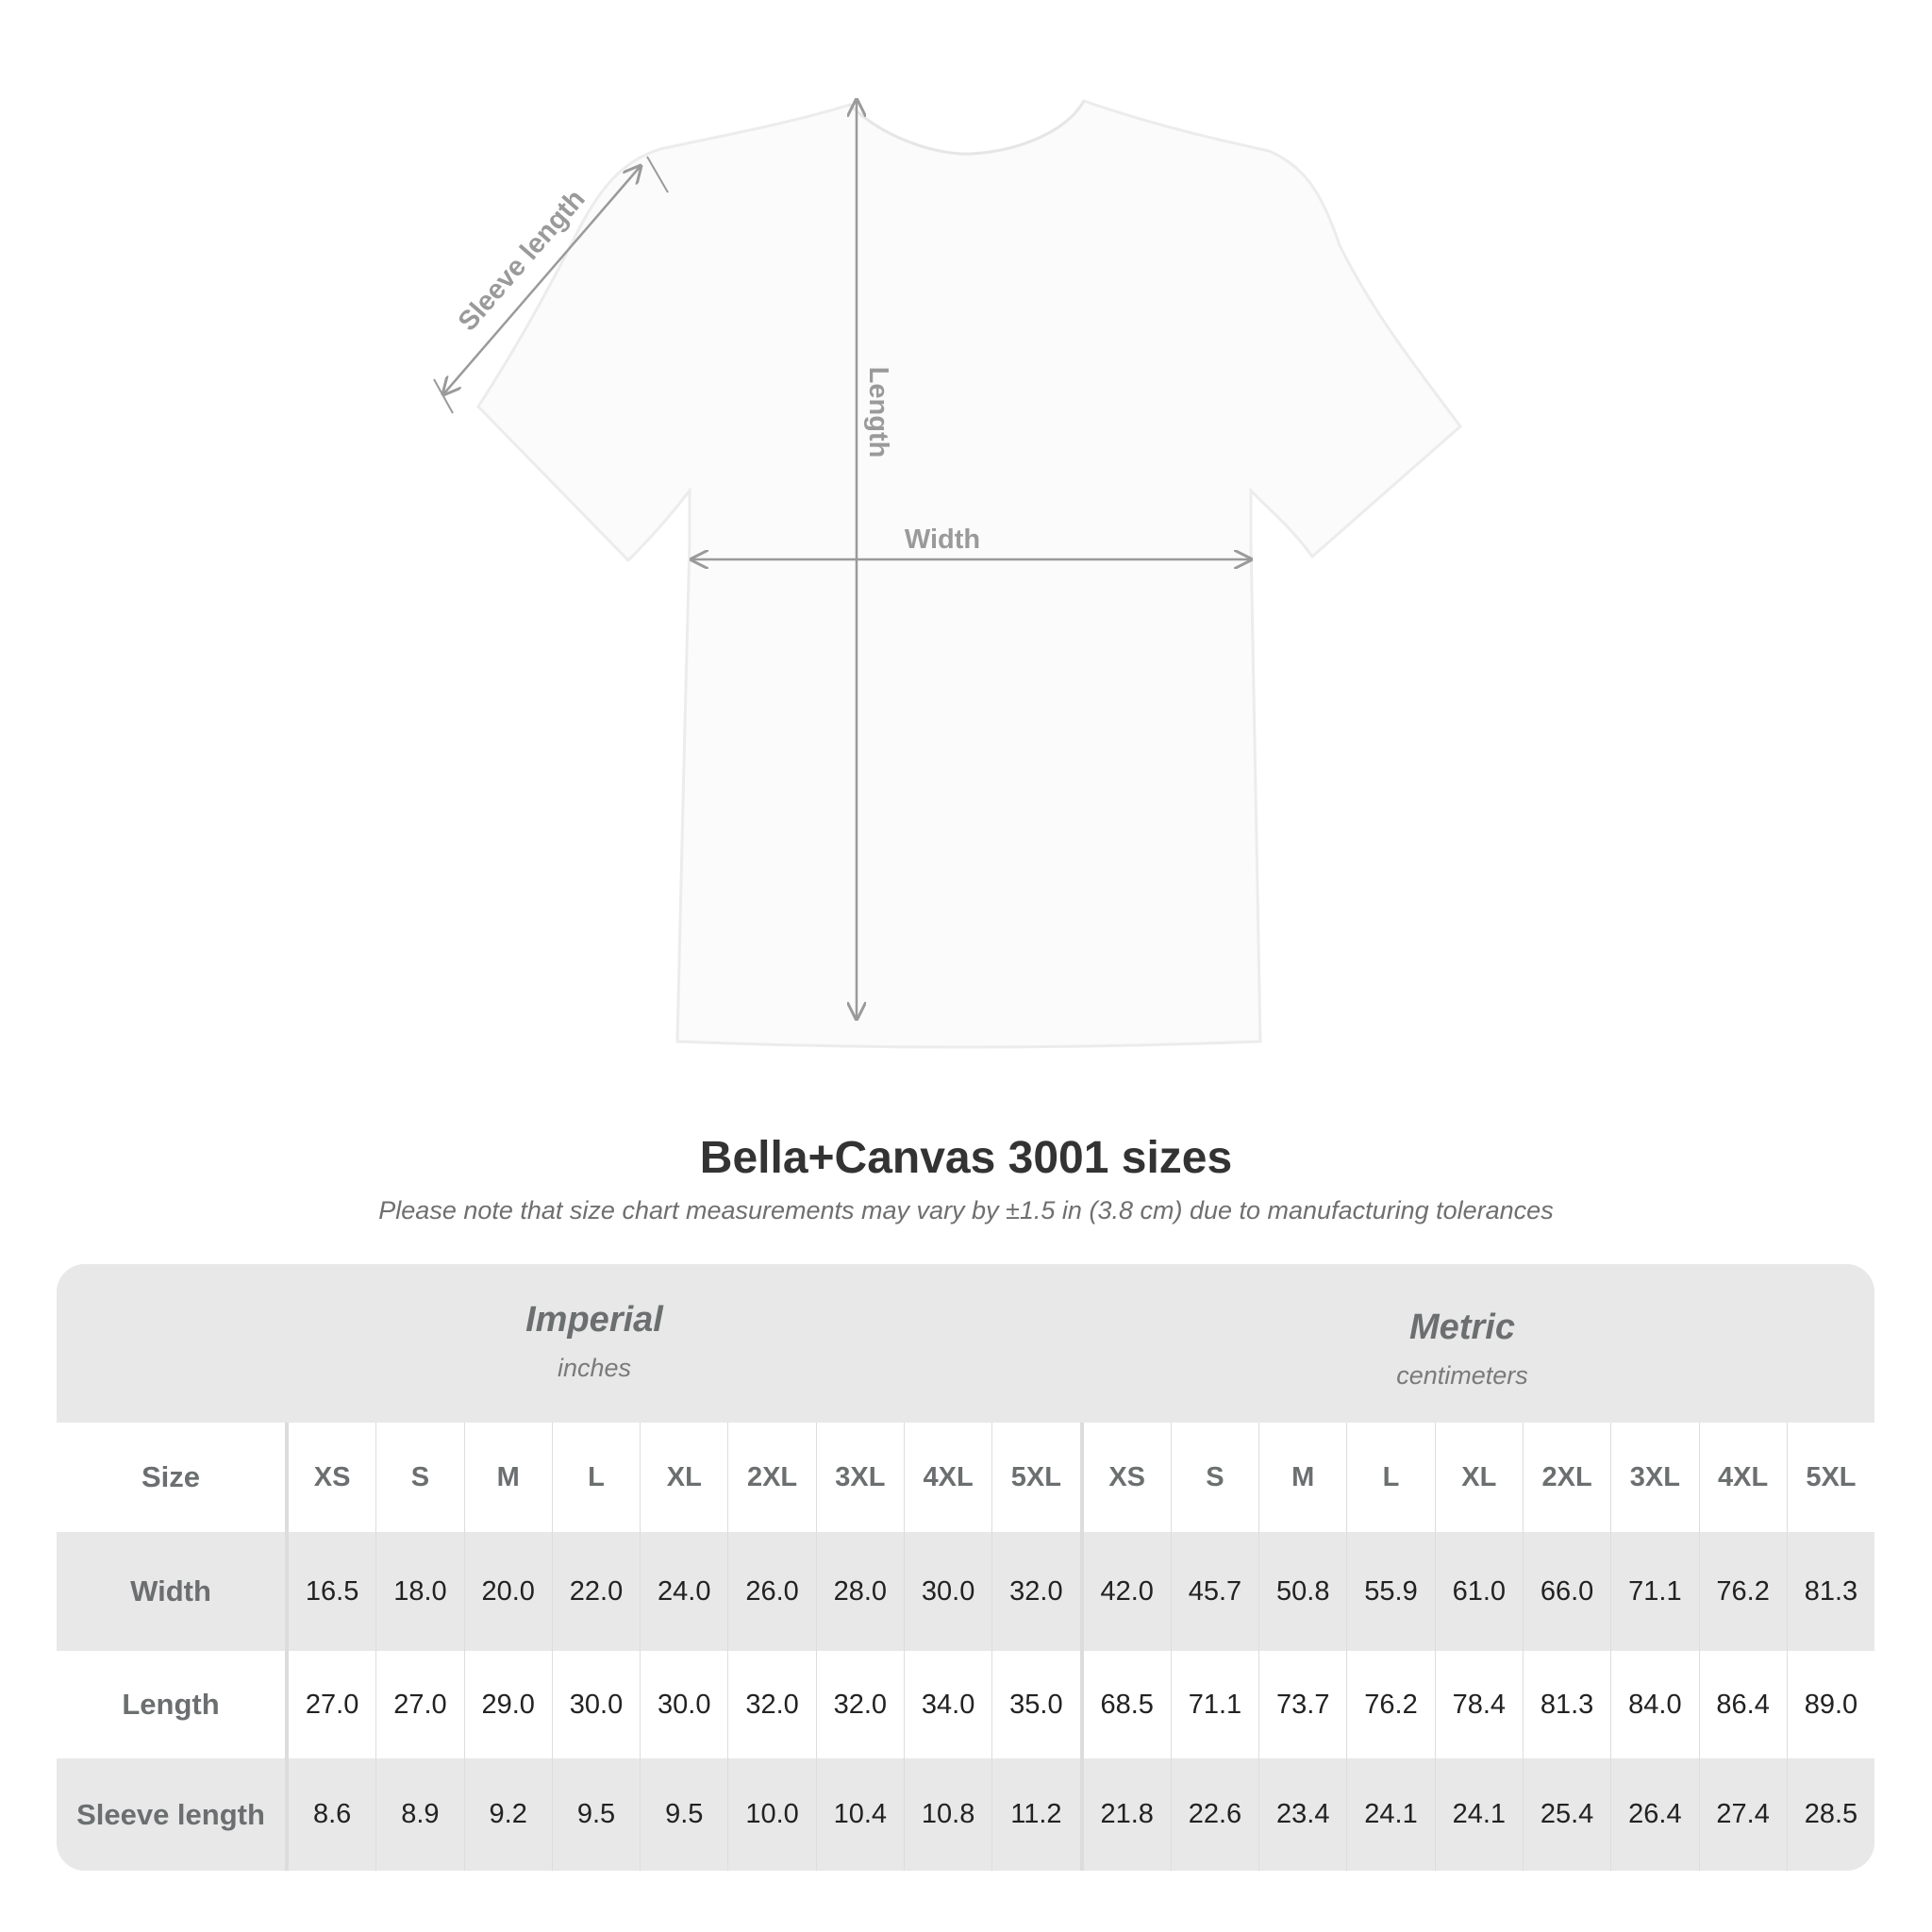 The image size is (1932, 1932). I want to click on metric-value-cell: 66.0, so click(1566, 1591).